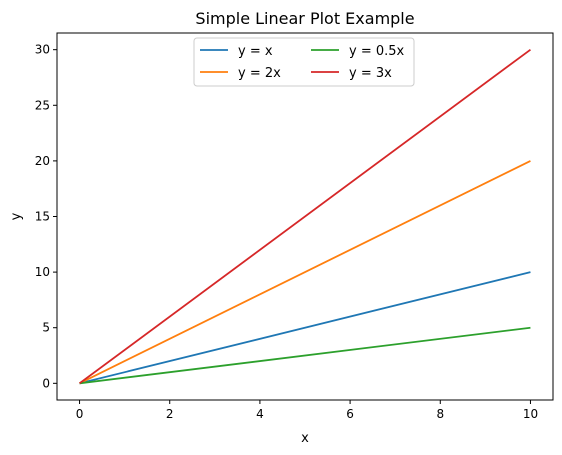 The width and height of the screenshot is (562, 455). I want to click on y-tick-label: 15, so click(42, 217).